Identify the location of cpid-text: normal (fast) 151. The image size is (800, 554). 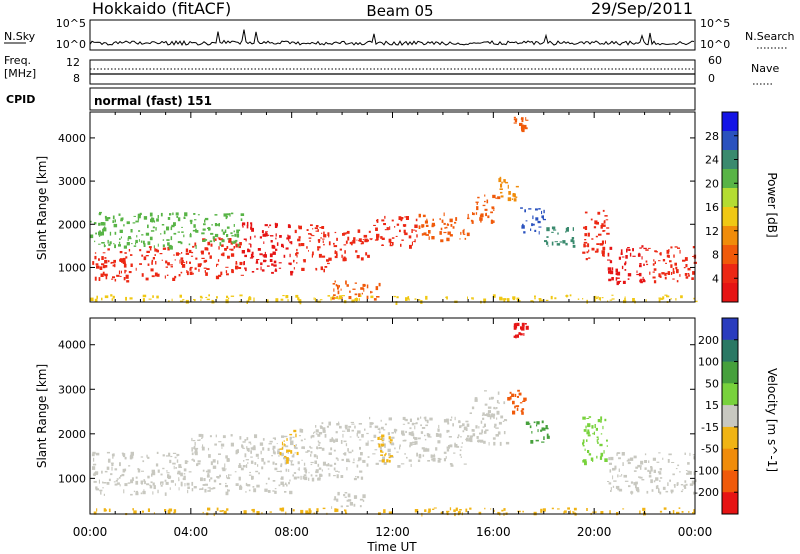
(153, 101).